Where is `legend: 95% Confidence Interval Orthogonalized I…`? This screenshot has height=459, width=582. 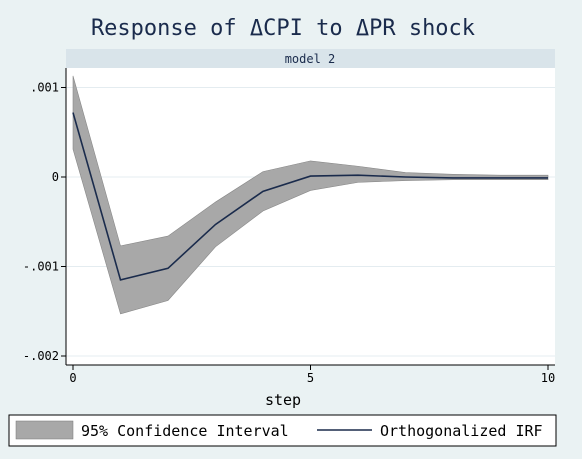 legend: 95% Confidence Interval Orthogonalized I… is located at coordinates (282, 430).